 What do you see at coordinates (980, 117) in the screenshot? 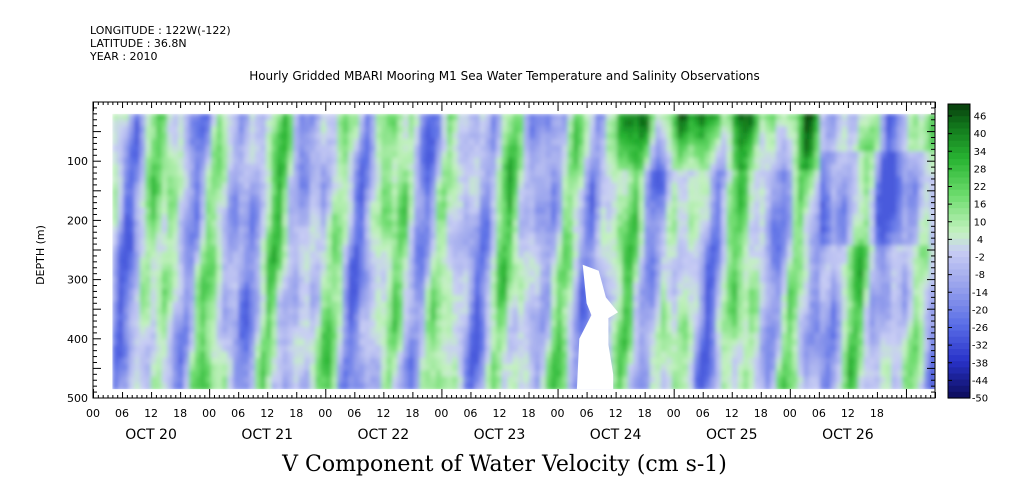
I see `colorbar-label: 46` at bounding box center [980, 117].